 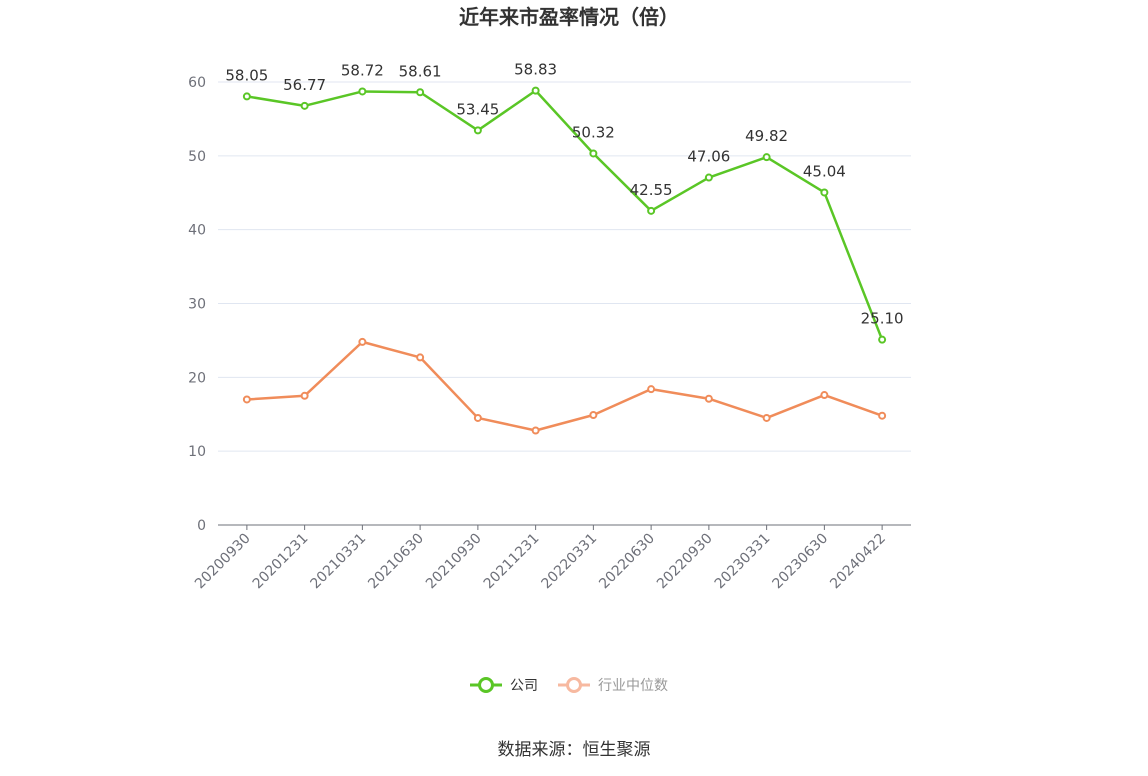 I want to click on x-tick-label: 20220331, so click(x=569, y=562).